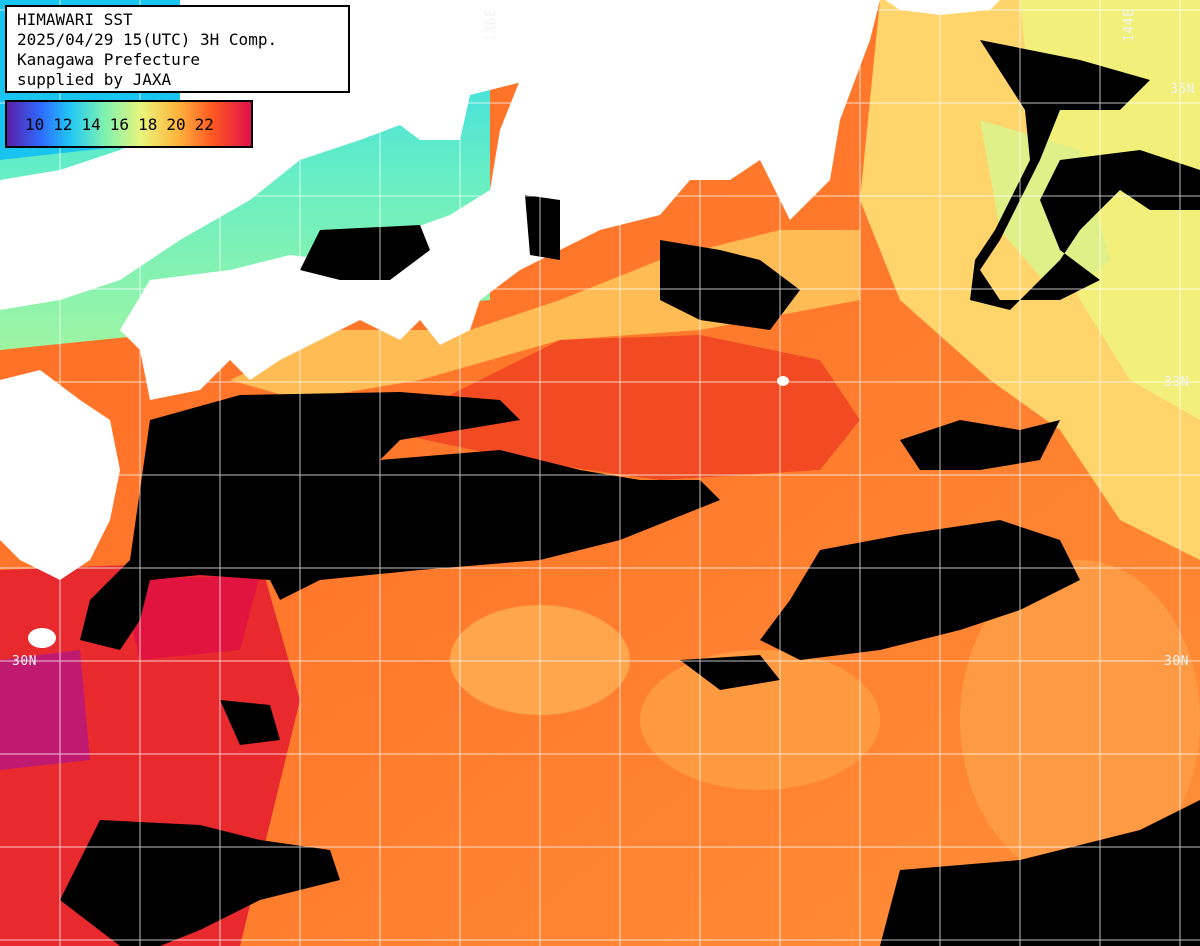 This screenshot has height=946, width=1200. I want to click on legend-tick: 12, so click(63, 124).